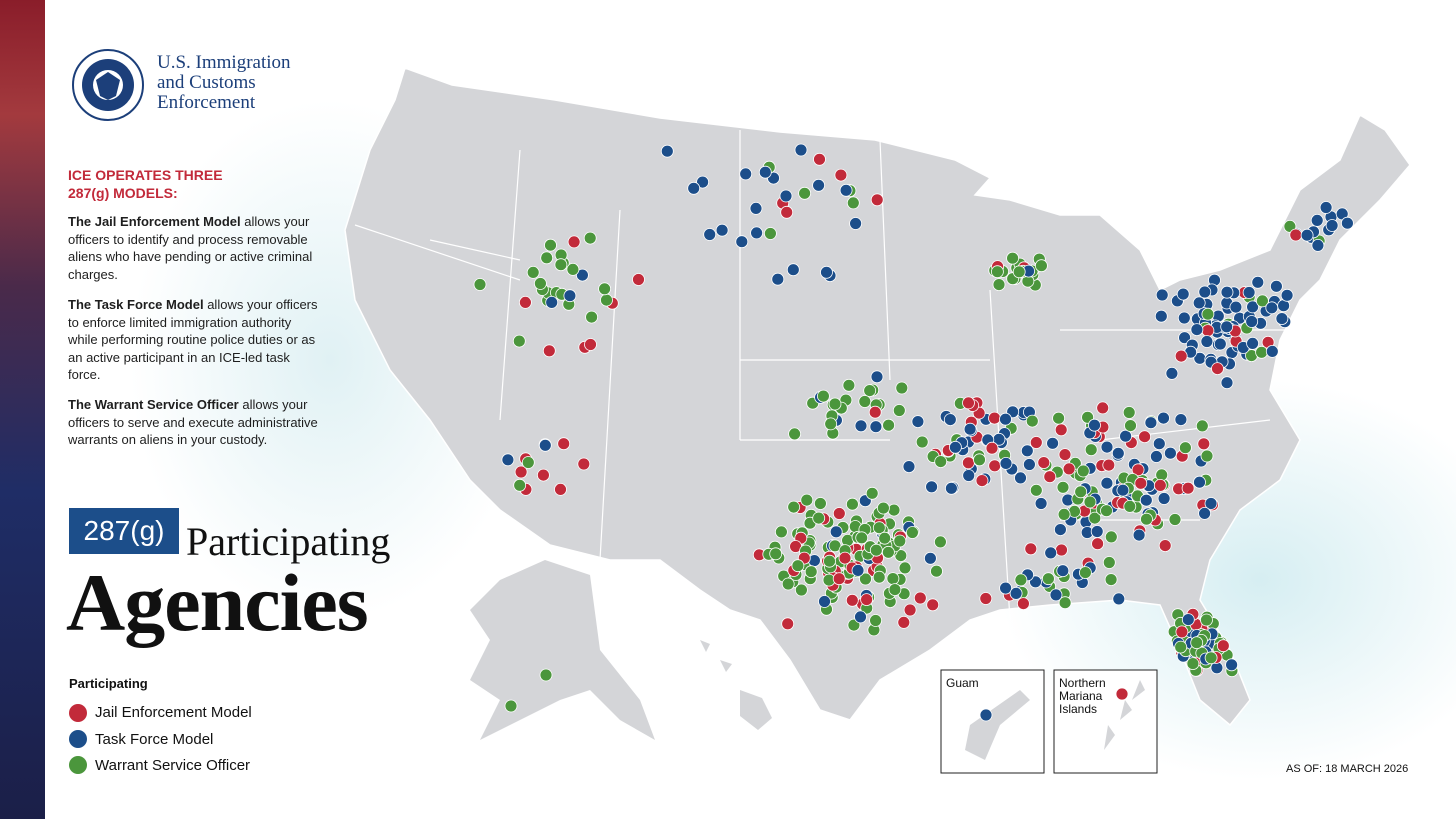 This screenshot has height=819, width=1456. What do you see at coordinates (173, 765) in the screenshot?
I see `legend-label: Warrant Service Officer` at bounding box center [173, 765].